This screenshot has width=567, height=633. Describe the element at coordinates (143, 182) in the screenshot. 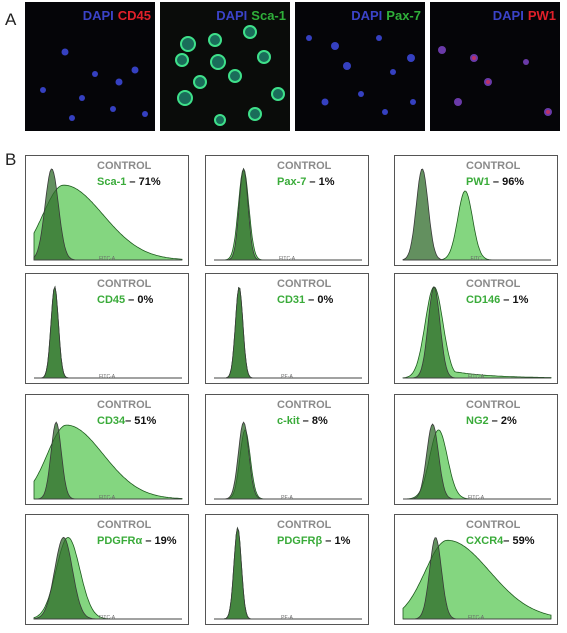

I see `marker-percent: – 71%` at that location.